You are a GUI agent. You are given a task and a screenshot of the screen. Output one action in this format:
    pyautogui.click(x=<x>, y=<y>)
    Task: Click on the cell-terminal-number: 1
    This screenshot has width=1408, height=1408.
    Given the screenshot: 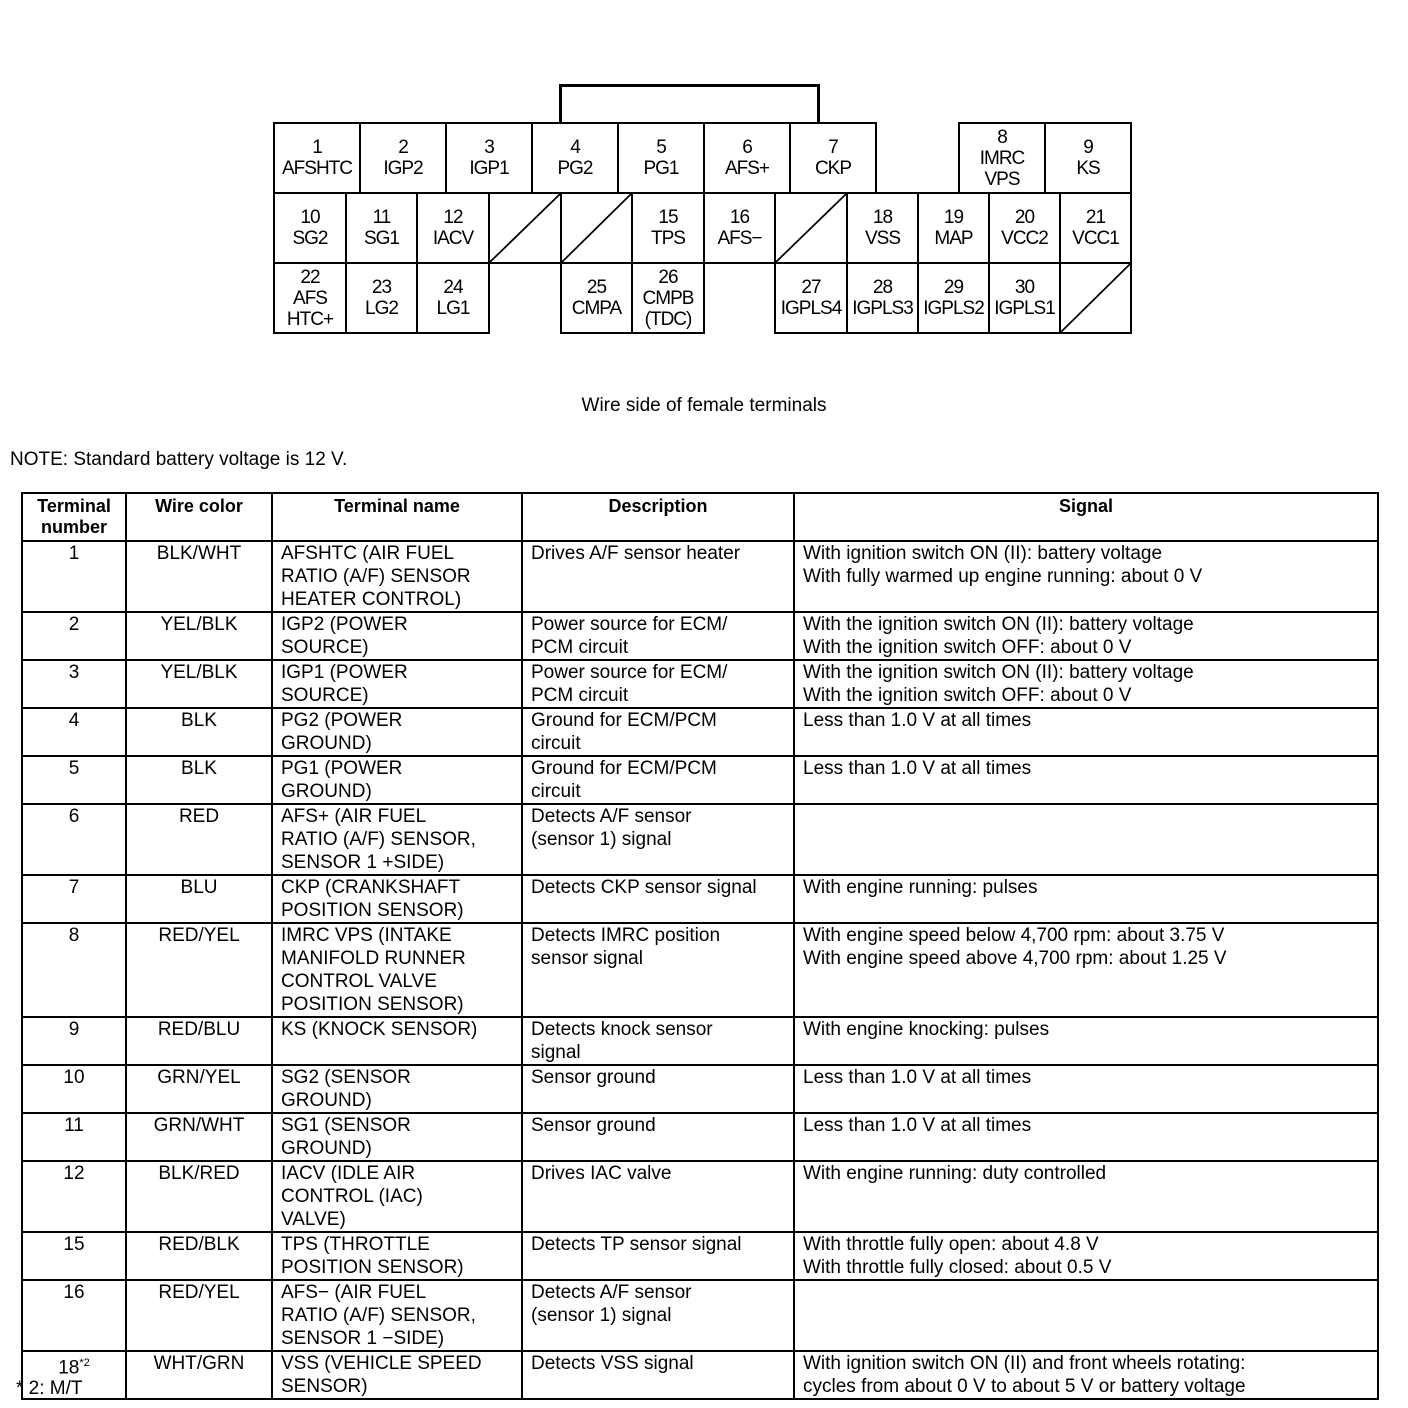 What is the action you would take?
    pyautogui.click(x=74, y=576)
    